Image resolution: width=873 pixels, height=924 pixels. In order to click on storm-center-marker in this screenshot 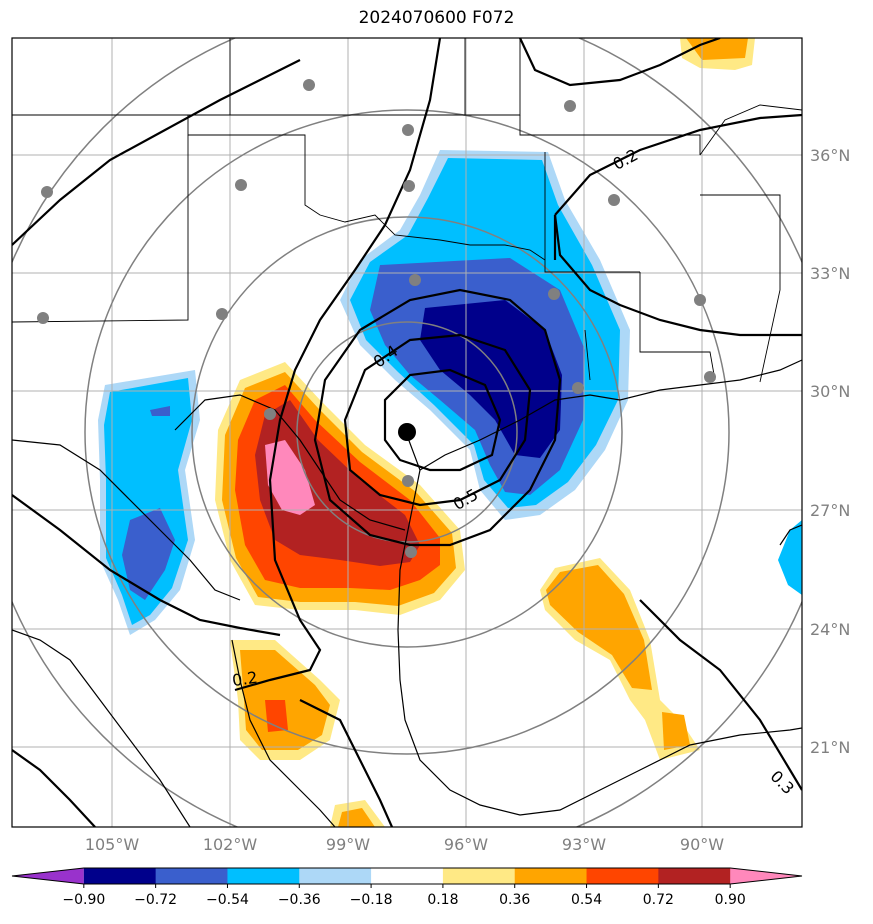, I will do `click(407, 432)`.